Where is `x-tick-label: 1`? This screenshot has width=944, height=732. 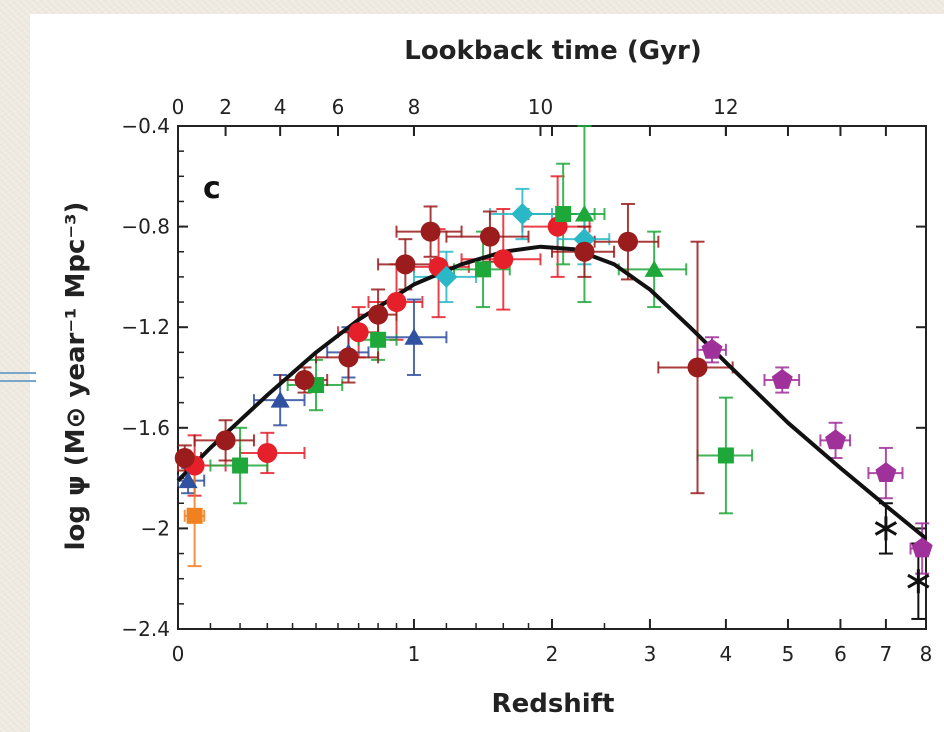
x-tick-label: 1 is located at coordinates (414, 654).